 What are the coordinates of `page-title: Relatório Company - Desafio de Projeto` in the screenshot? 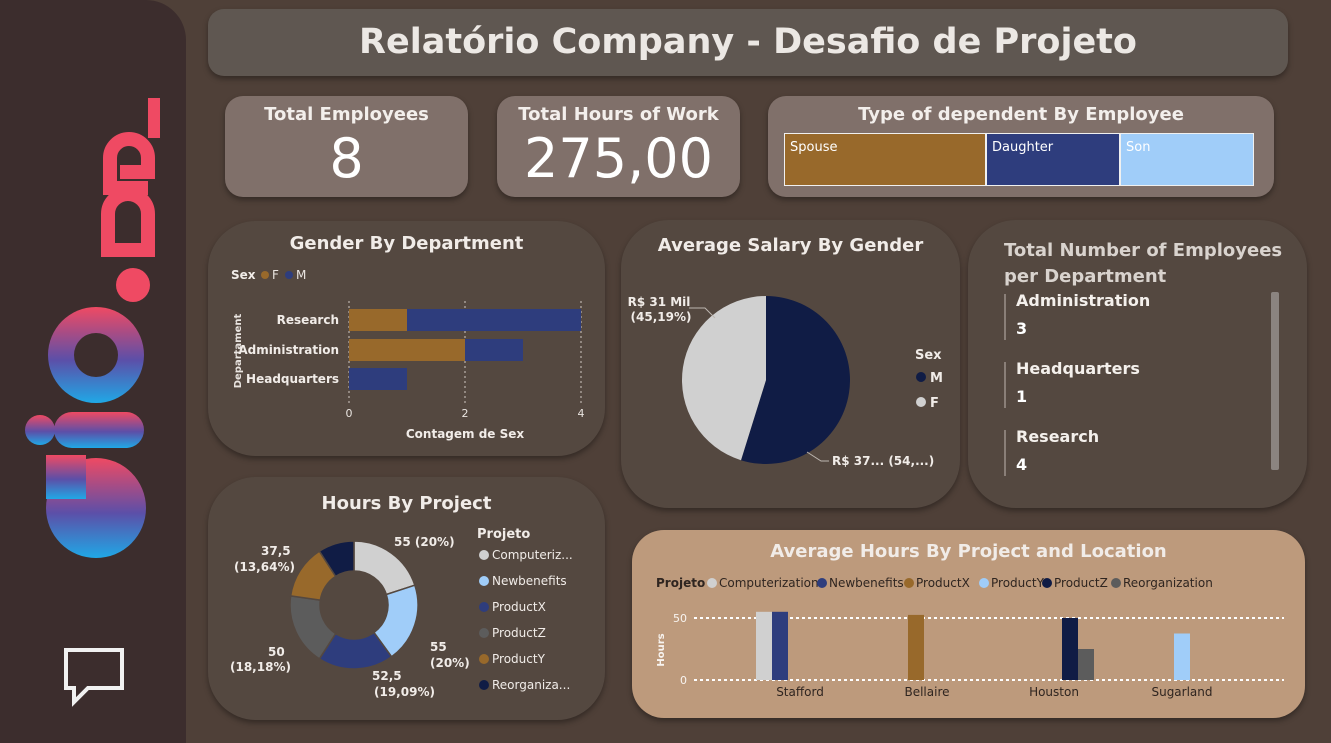 It's located at (748, 42).